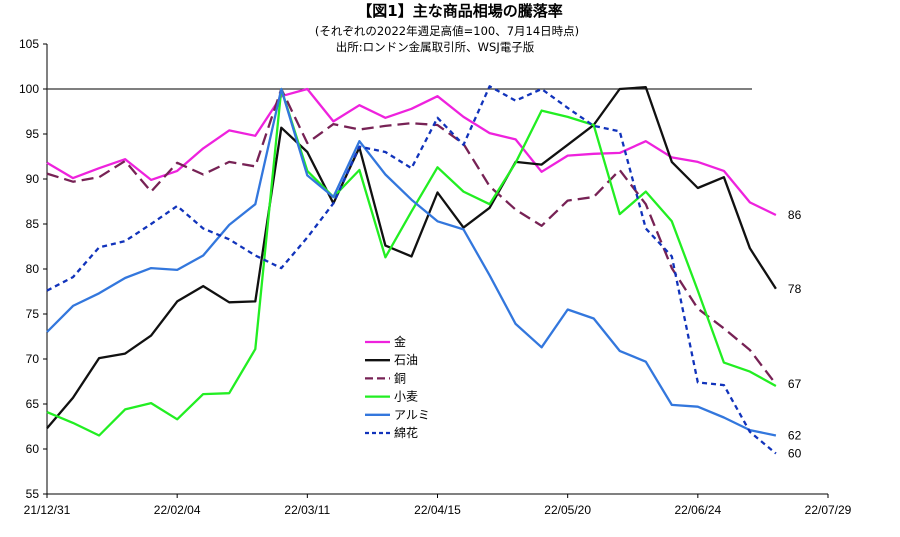 Image resolution: width=900 pixels, height=537 pixels. Describe the element at coordinates (412, 415) in the screenshot. I see `legend-label-4: アルミ` at that location.